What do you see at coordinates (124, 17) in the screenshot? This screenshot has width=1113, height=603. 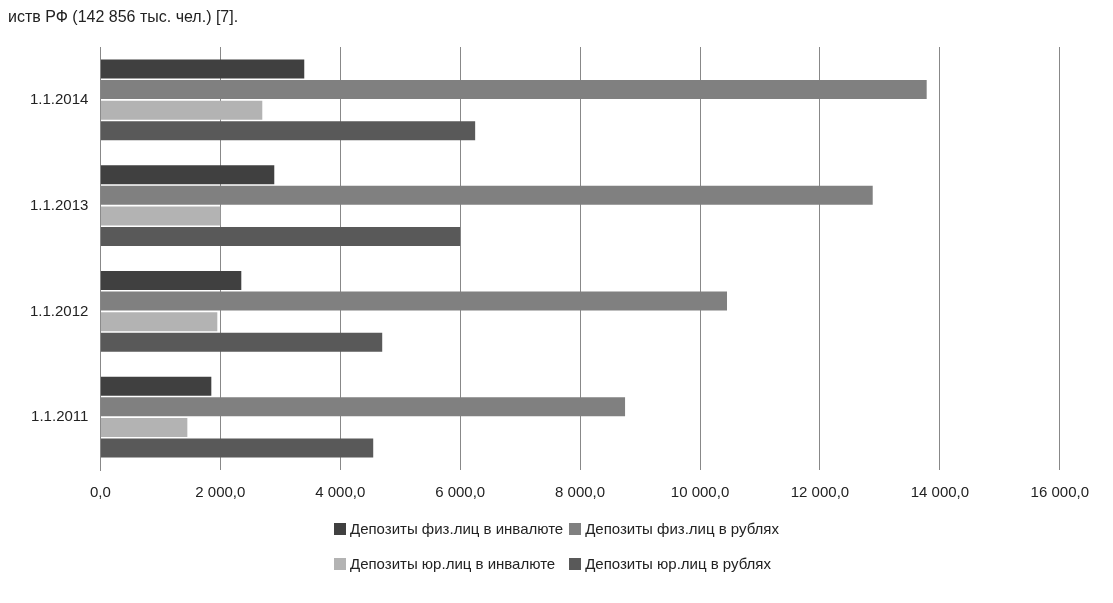 I see `text: иств РФ (142 856 тыс. чел.) [7].` at bounding box center [124, 17].